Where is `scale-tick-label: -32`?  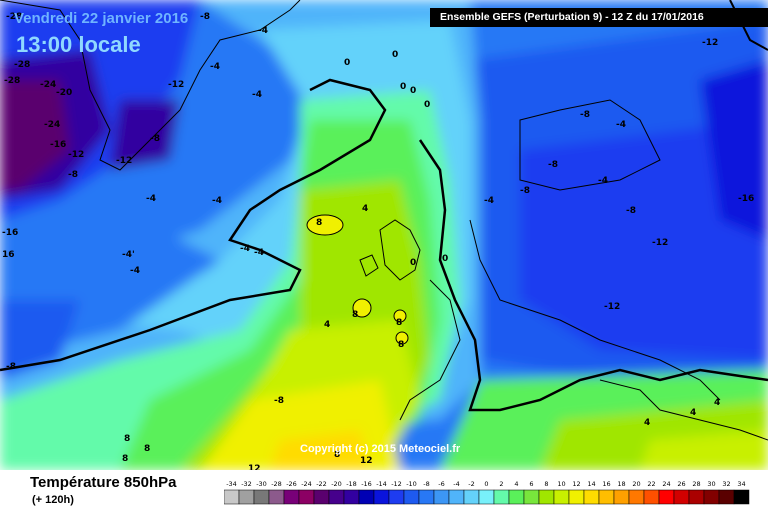
scale-tick-label: -32 is located at coordinates (246, 484).